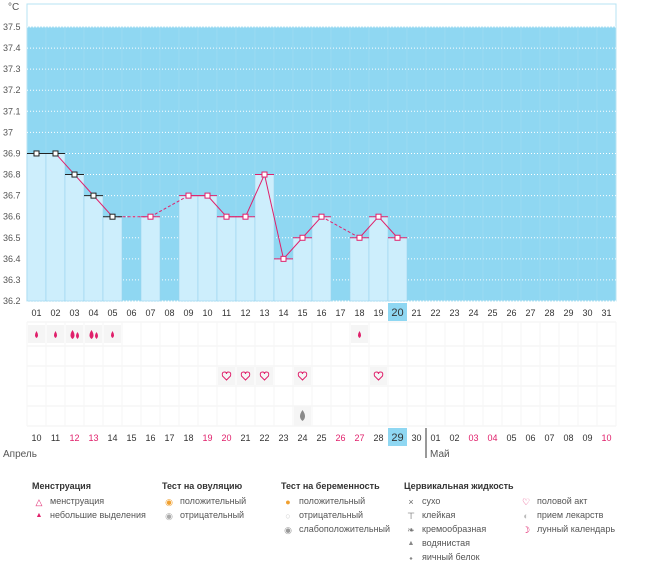 This screenshot has width=655, height=587. I want to click on cycle-day-label: 12, so click(245, 313).